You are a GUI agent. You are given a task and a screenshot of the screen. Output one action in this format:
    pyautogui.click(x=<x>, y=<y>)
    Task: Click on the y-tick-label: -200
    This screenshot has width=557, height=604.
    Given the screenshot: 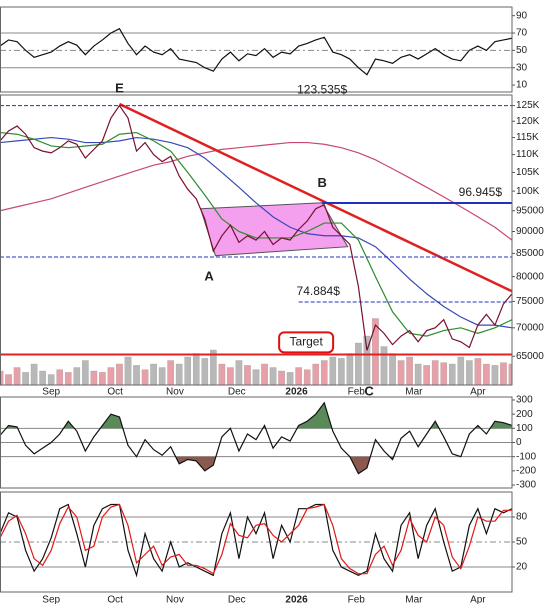 What is the action you would take?
    pyautogui.click(x=526, y=470)
    